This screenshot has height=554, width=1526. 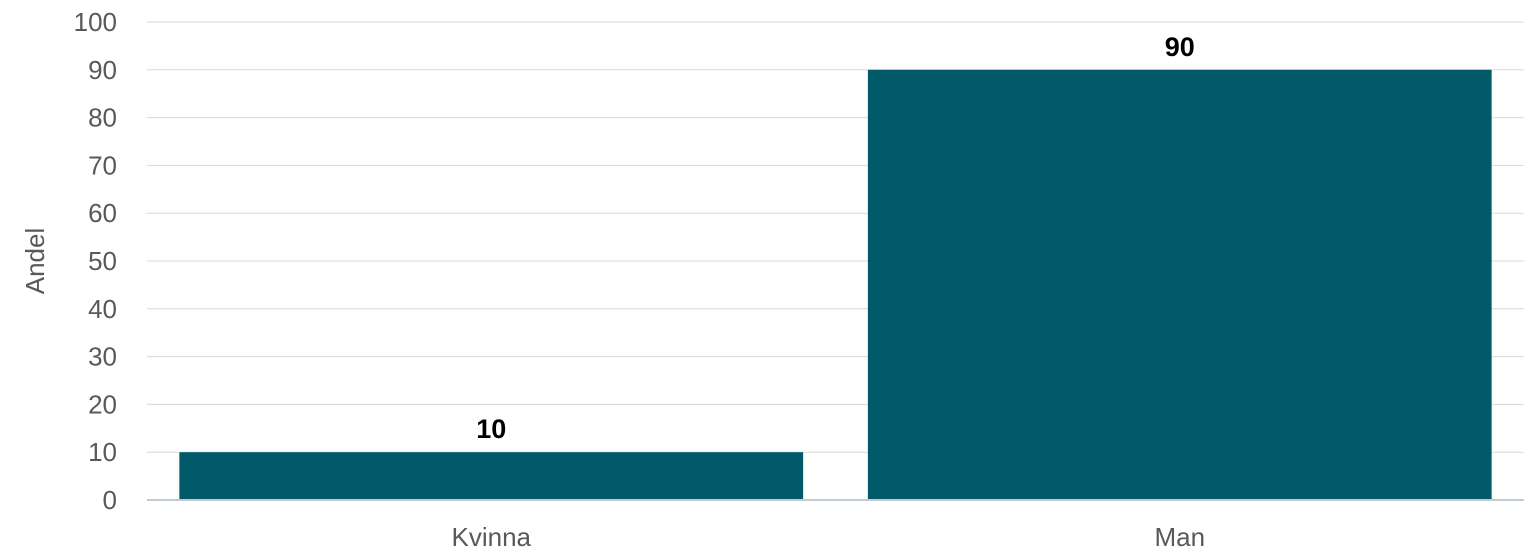 What do you see at coordinates (102, 165) in the screenshot?
I see `y-tick-label: 70` at bounding box center [102, 165].